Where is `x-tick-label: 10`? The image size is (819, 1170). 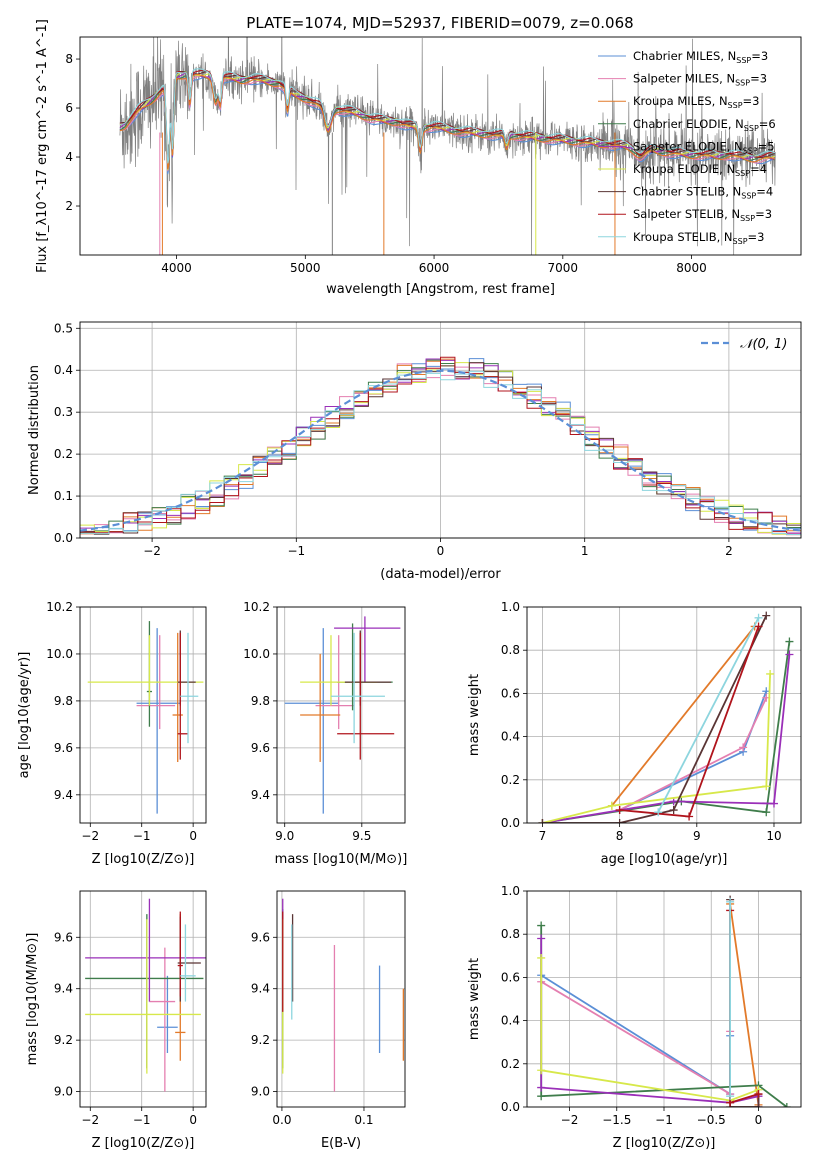
x-tick-label: 10 is located at coordinates (773, 836).